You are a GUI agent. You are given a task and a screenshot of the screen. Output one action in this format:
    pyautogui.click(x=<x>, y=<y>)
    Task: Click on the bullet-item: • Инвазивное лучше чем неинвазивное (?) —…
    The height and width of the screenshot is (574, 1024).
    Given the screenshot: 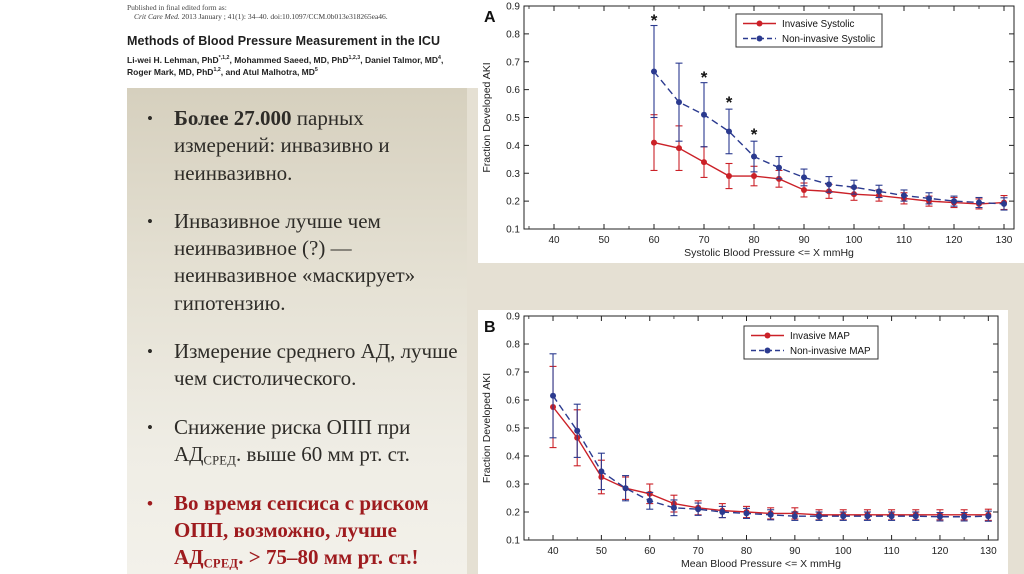 What is the action you would take?
    pyautogui.click(x=303, y=262)
    